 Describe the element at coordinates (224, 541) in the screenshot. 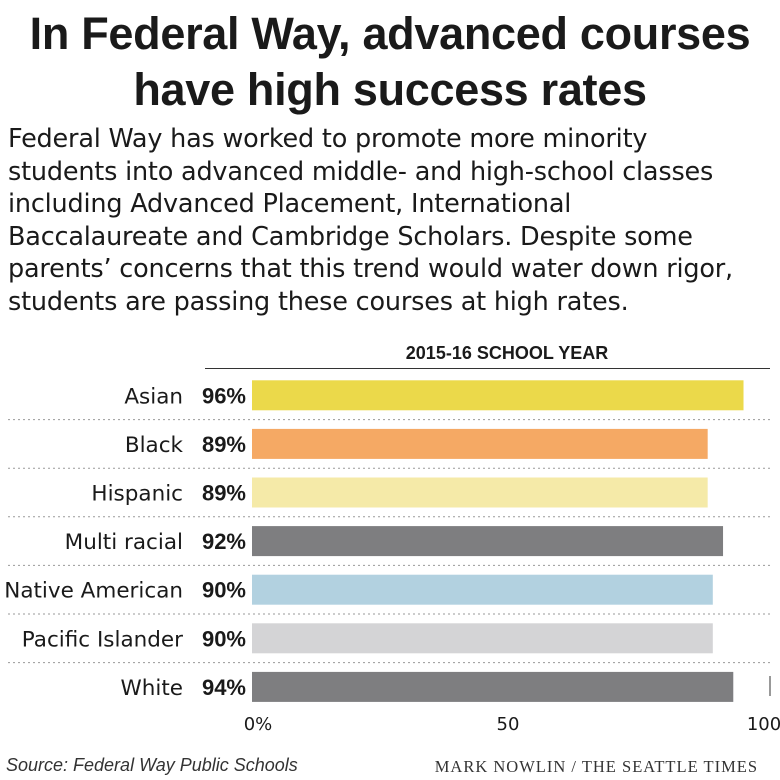

I see `value-label: 92%` at that location.